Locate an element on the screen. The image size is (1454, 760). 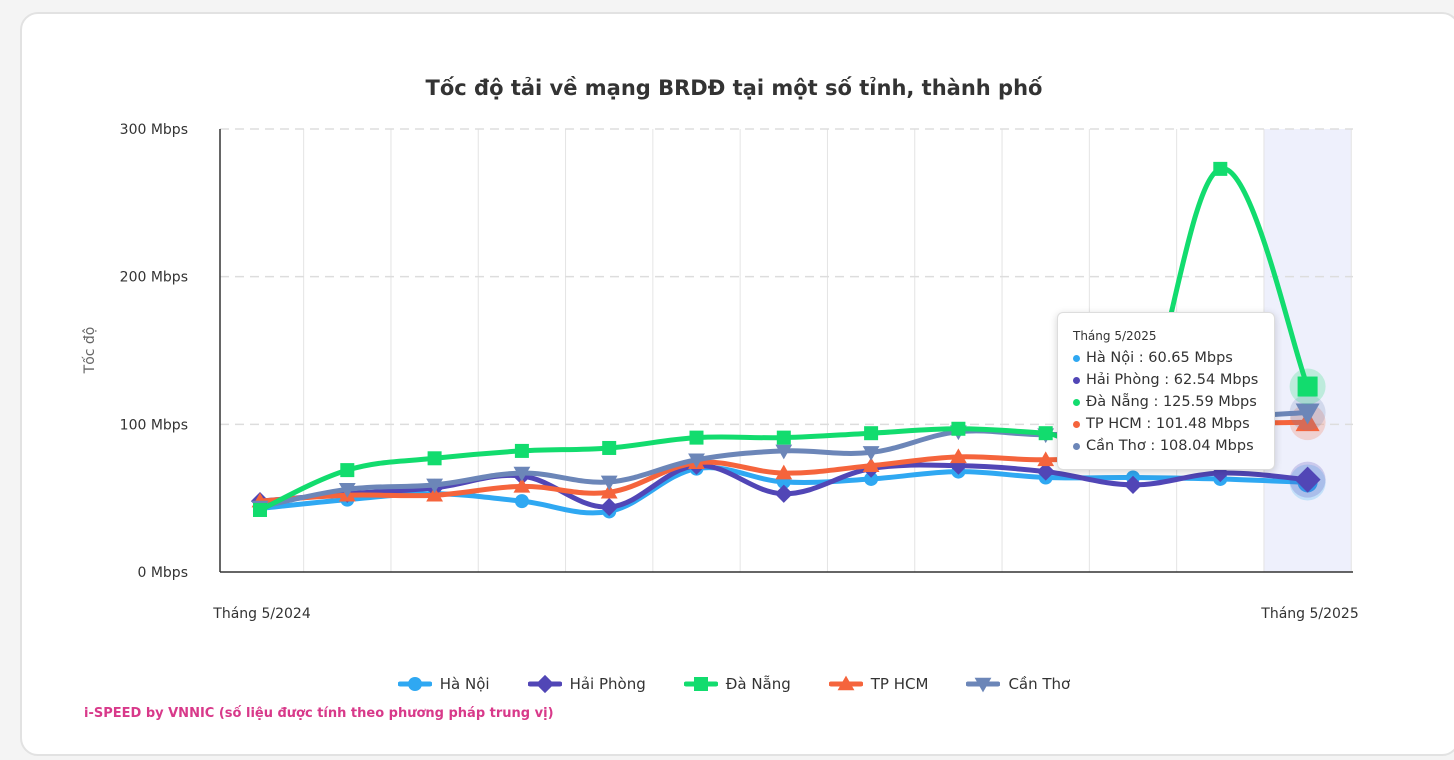
legend-item-0: Hà Nội is located at coordinates (443, 684).